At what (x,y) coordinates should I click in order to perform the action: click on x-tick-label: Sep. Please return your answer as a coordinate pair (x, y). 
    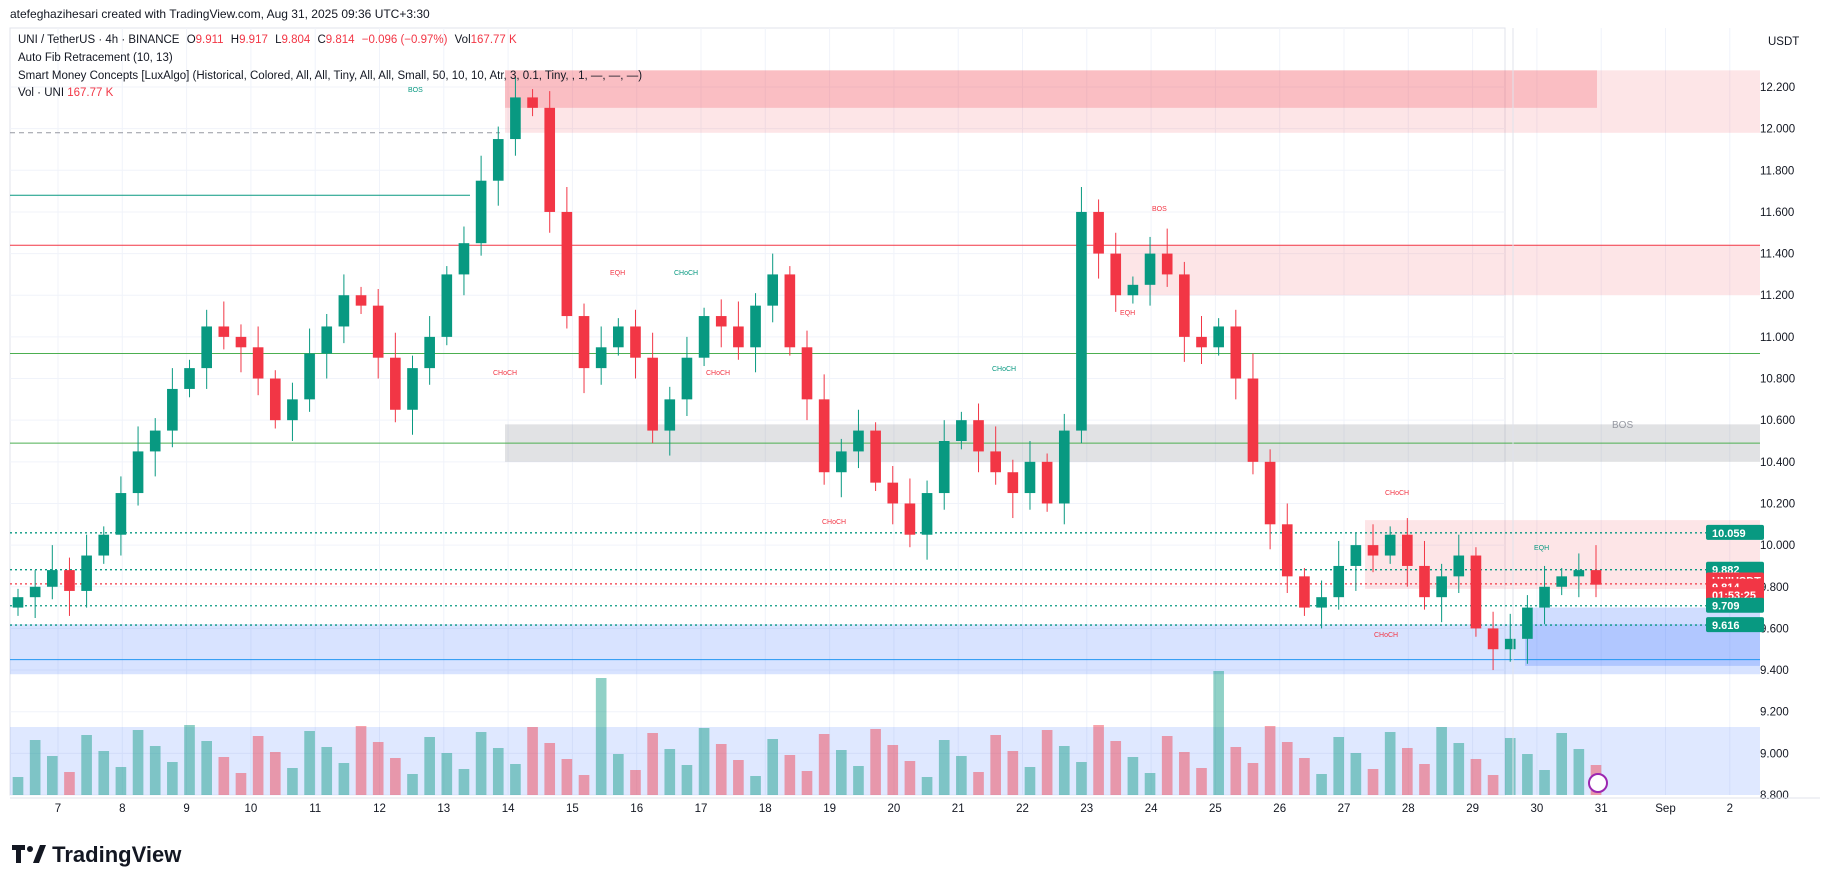
    Looking at the image, I should click on (1665, 809).